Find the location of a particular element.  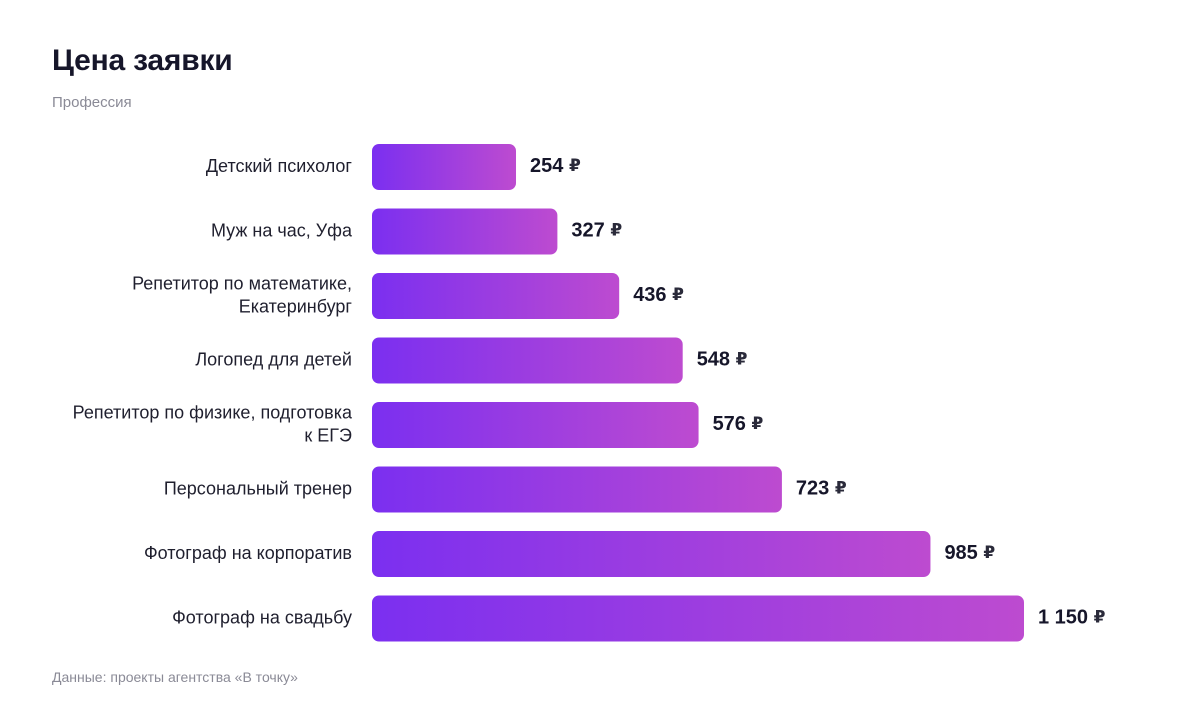

value-label: 548 ₽ is located at coordinates (722, 360).